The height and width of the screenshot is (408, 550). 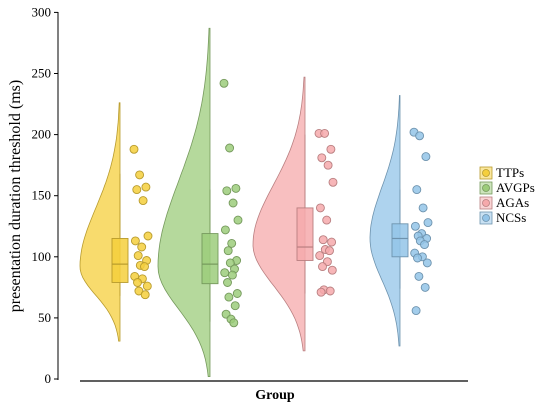 I want to click on group-ttps, so click(x=116, y=222).